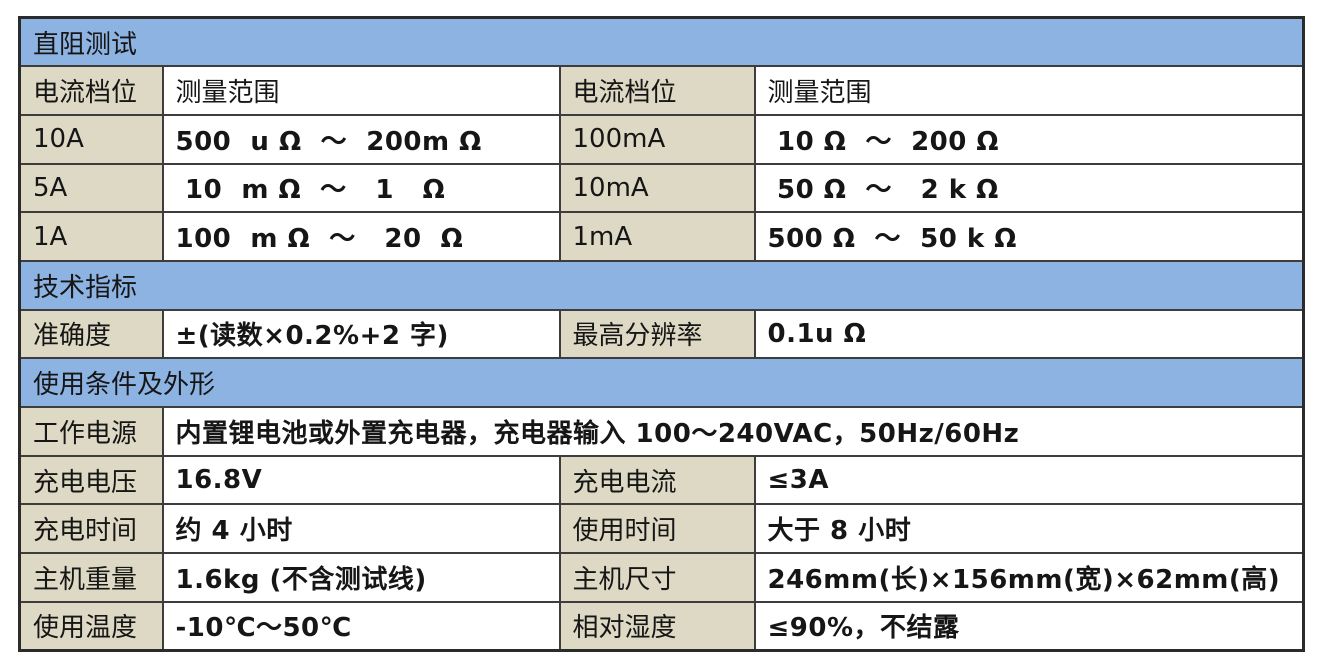  I want to click on temperature-value: -10℃～50℃, so click(361, 626).